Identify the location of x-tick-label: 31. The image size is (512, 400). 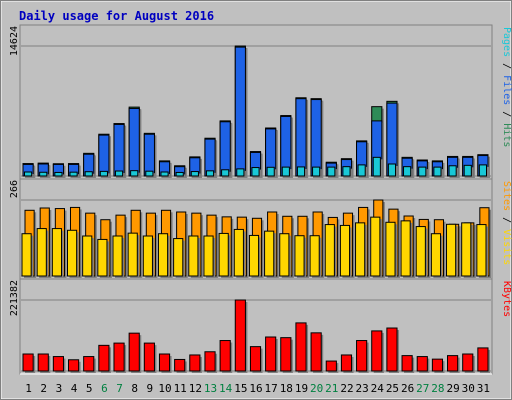
(483, 388).